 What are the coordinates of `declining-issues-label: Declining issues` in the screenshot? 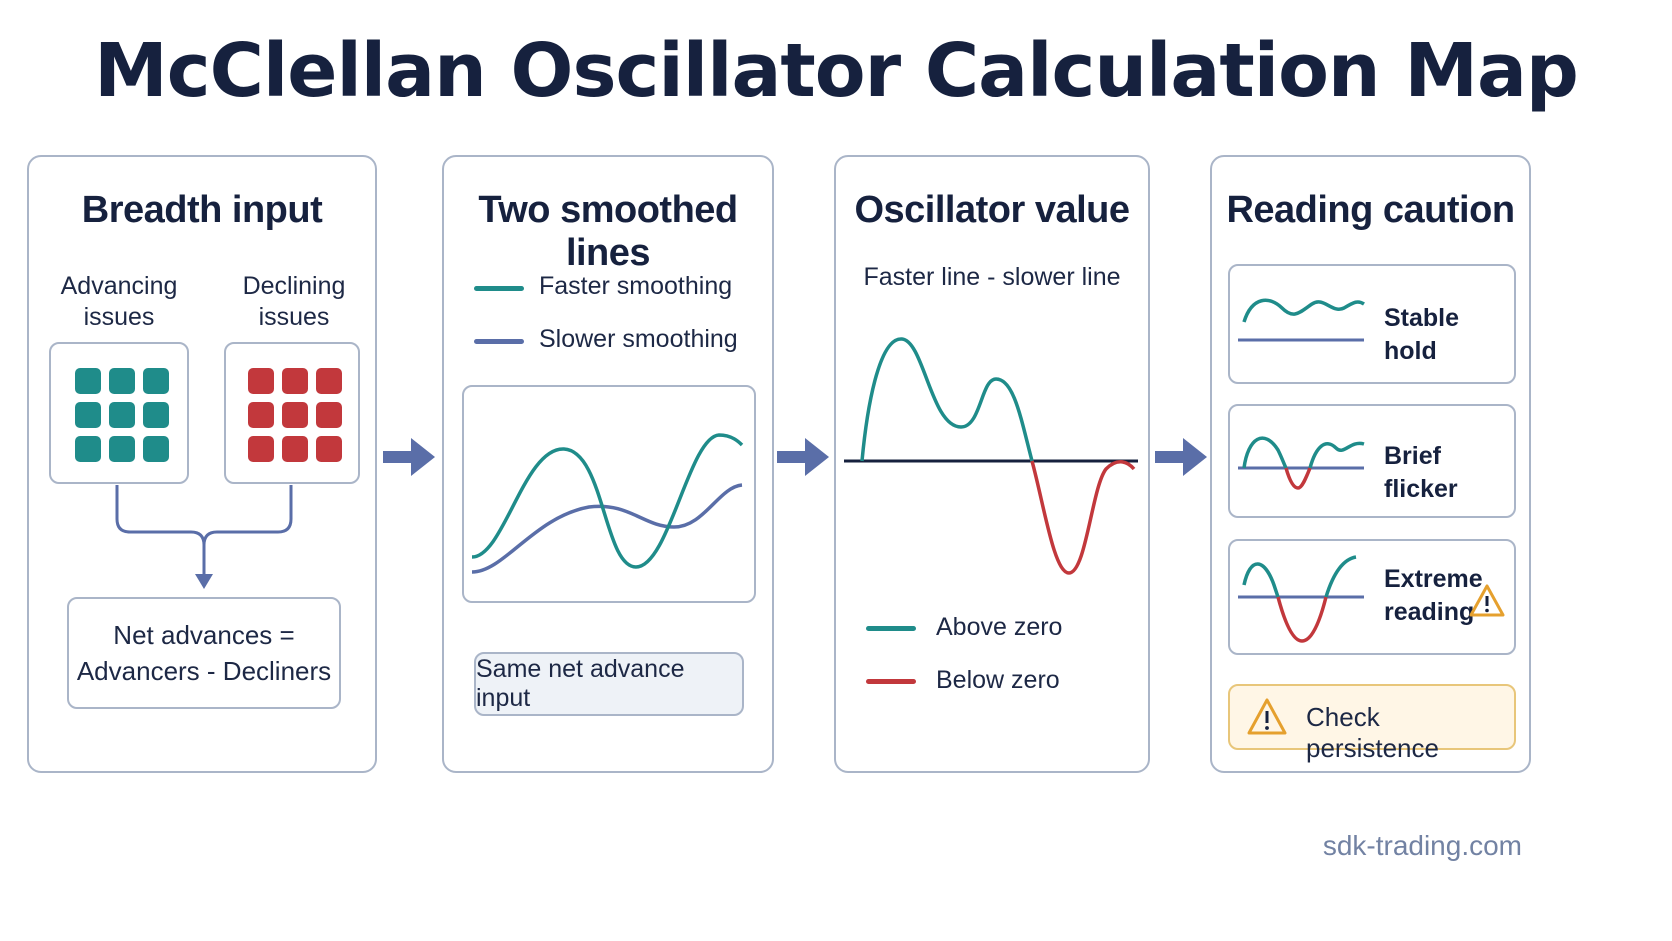 It's located at (294, 302).